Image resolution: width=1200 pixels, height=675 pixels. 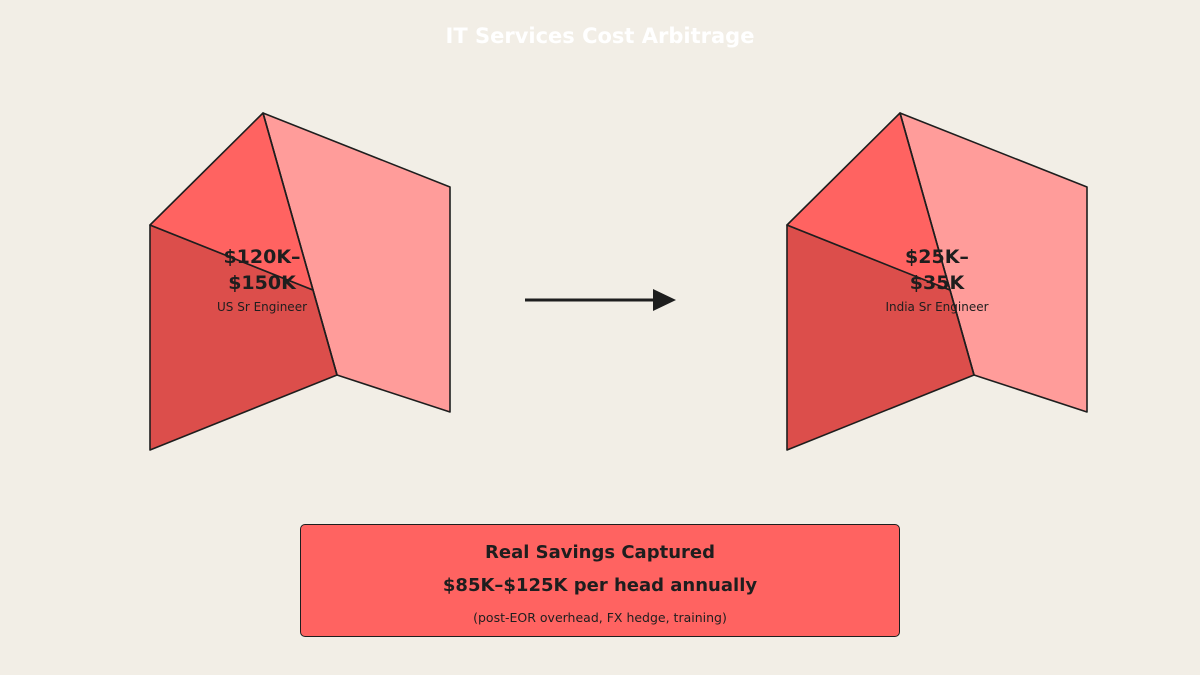 What do you see at coordinates (600, 585) in the screenshot?
I see `savings-value: $85K–$125K per head annually` at bounding box center [600, 585].